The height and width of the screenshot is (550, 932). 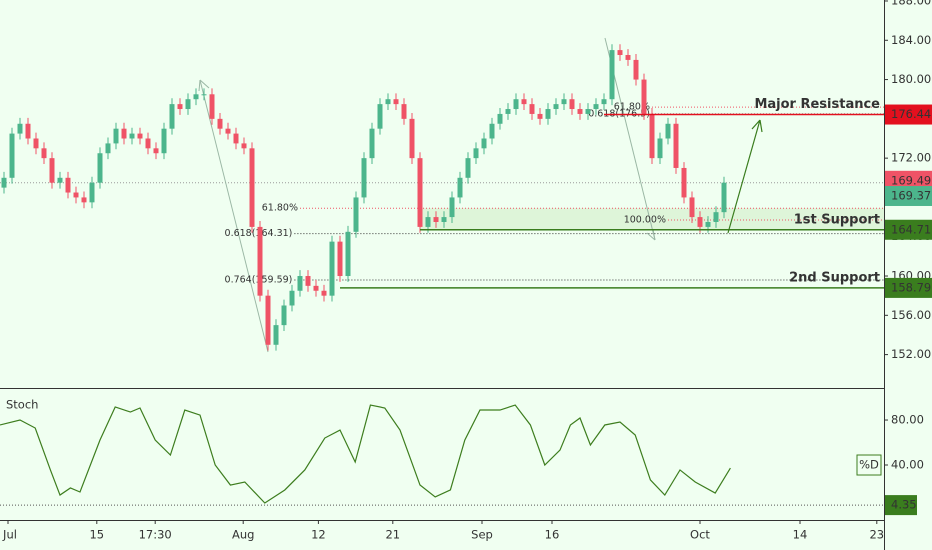 What do you see at coordinates (155, 535) in the screenshot?
I see `x-tick-label: 17:30` at bounding box center [155, 535].